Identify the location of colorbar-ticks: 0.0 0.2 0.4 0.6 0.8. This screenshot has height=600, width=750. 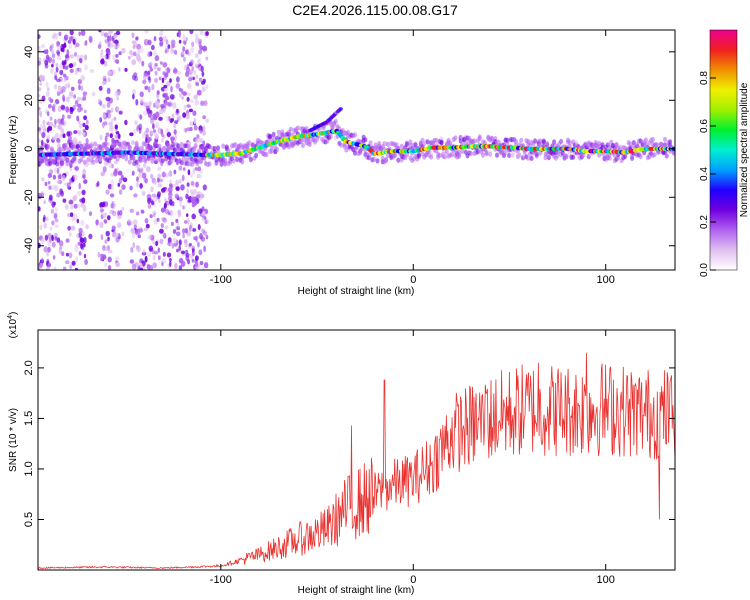
(707, 174).